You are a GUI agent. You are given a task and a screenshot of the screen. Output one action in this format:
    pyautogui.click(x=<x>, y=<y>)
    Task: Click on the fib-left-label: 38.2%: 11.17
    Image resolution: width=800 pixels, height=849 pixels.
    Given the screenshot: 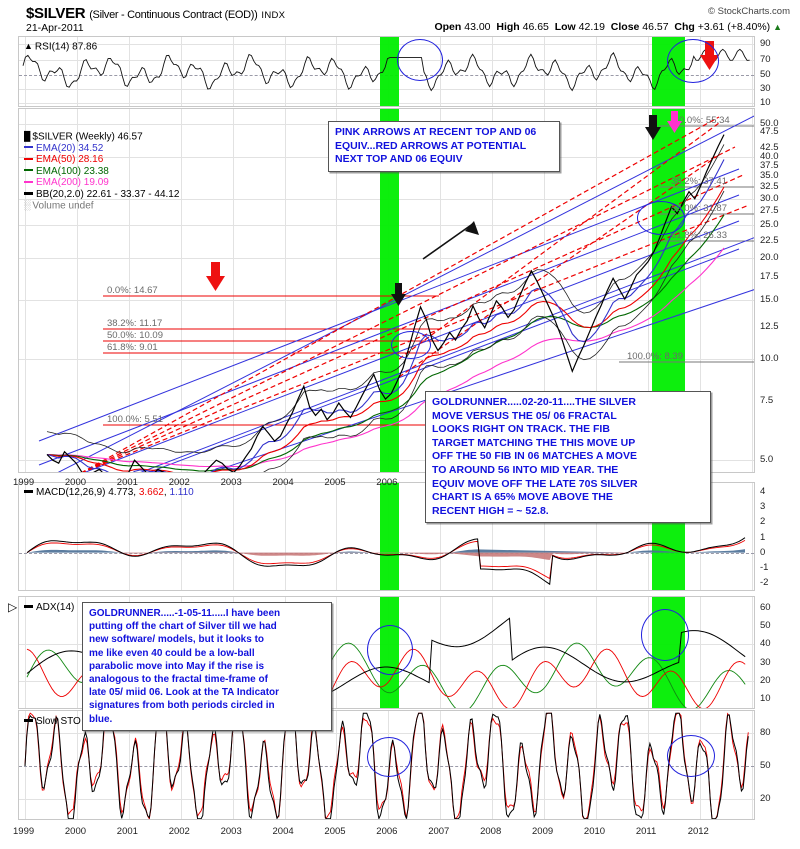 What is the action you would take?
    pyautogui.click(x=135, y=323)
    